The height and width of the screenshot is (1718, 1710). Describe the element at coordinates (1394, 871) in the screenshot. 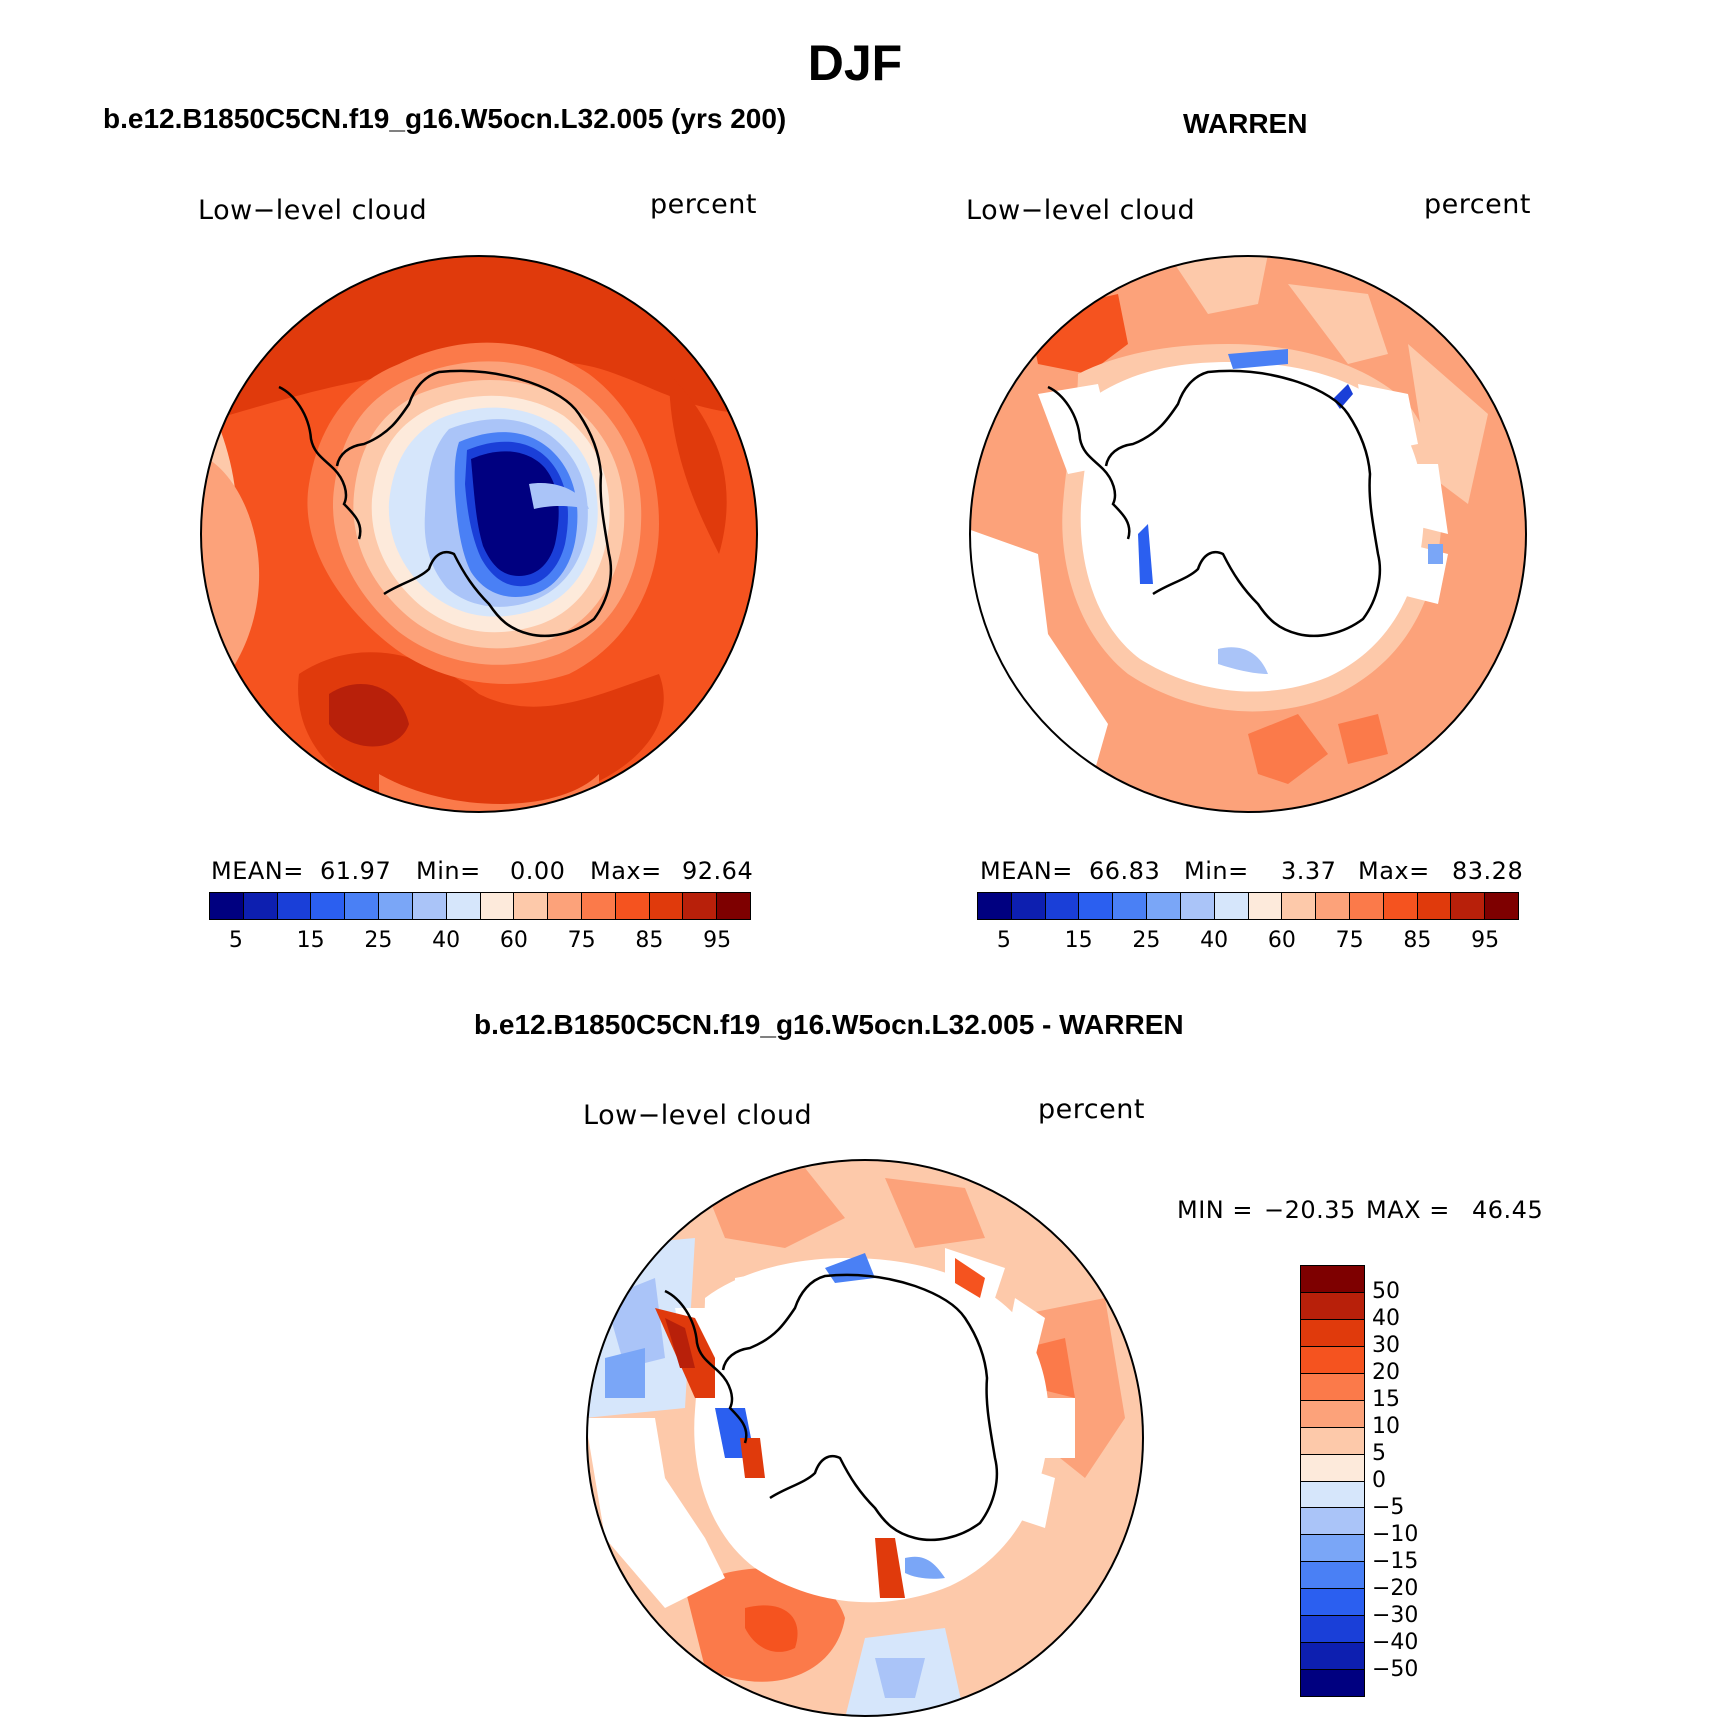

I see `obs-max-label: Max=` at that location.